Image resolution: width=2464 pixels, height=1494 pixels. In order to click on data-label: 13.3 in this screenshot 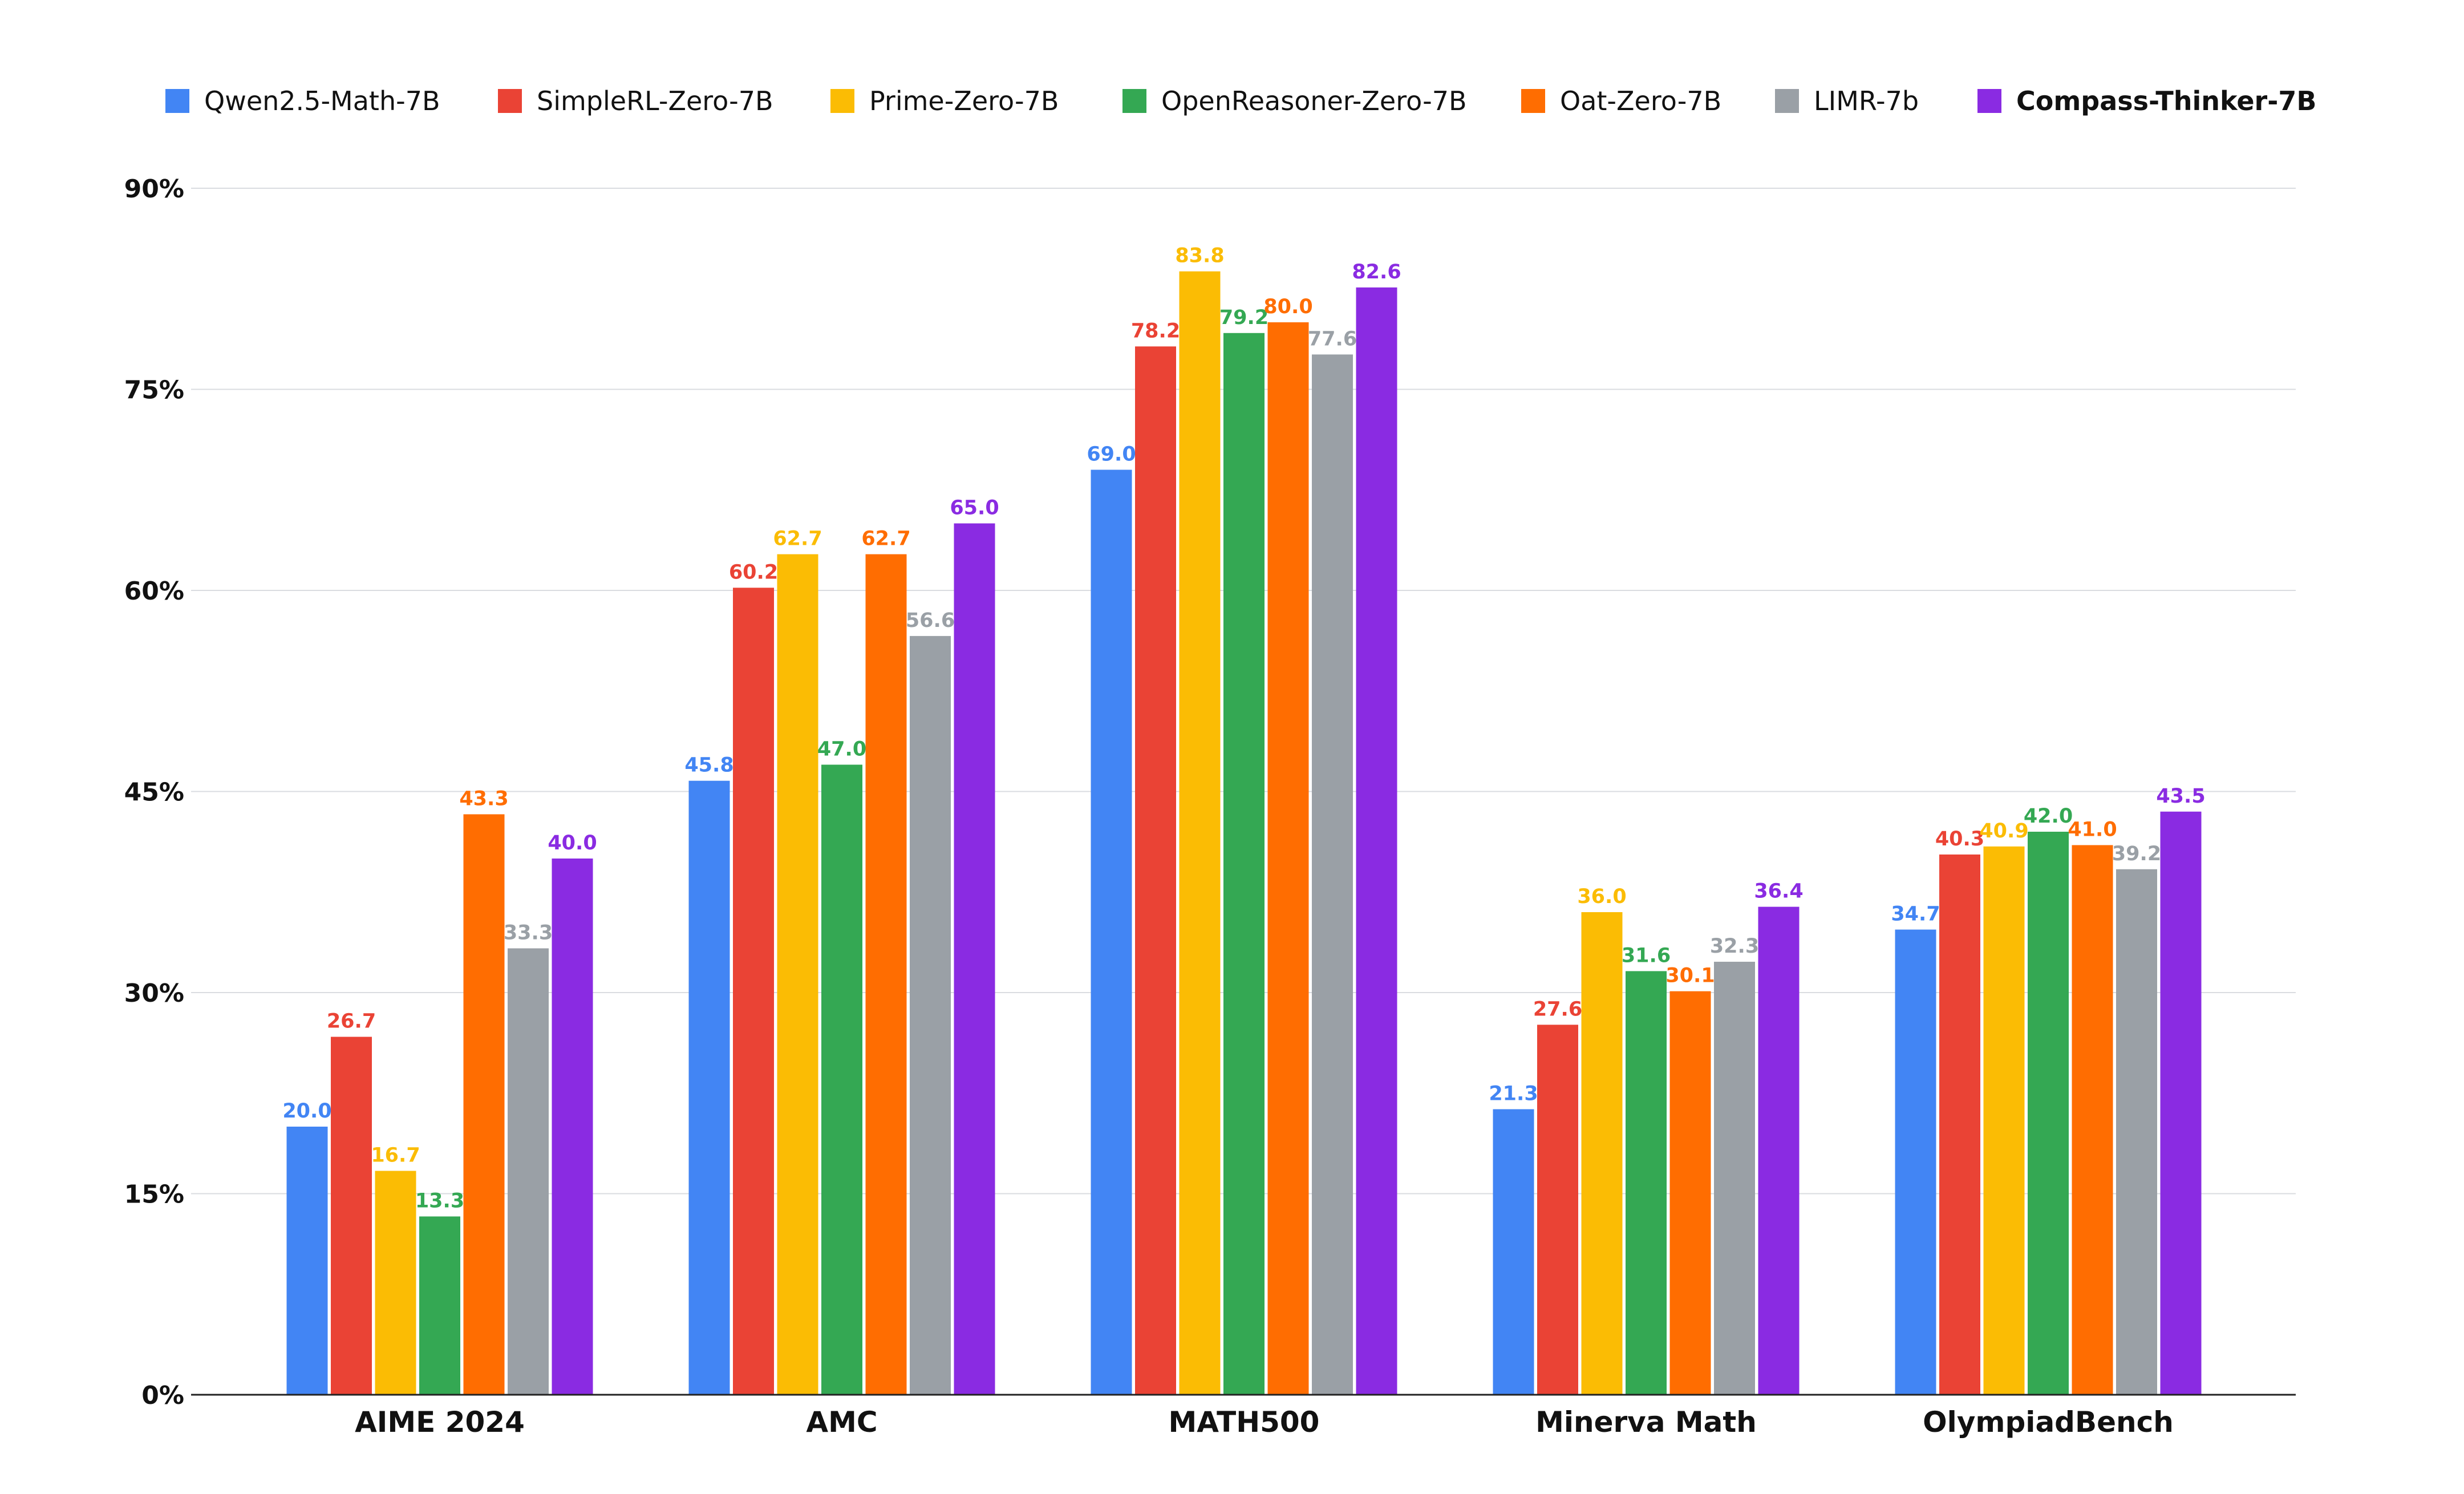, I will do `click(440, 1200)`.